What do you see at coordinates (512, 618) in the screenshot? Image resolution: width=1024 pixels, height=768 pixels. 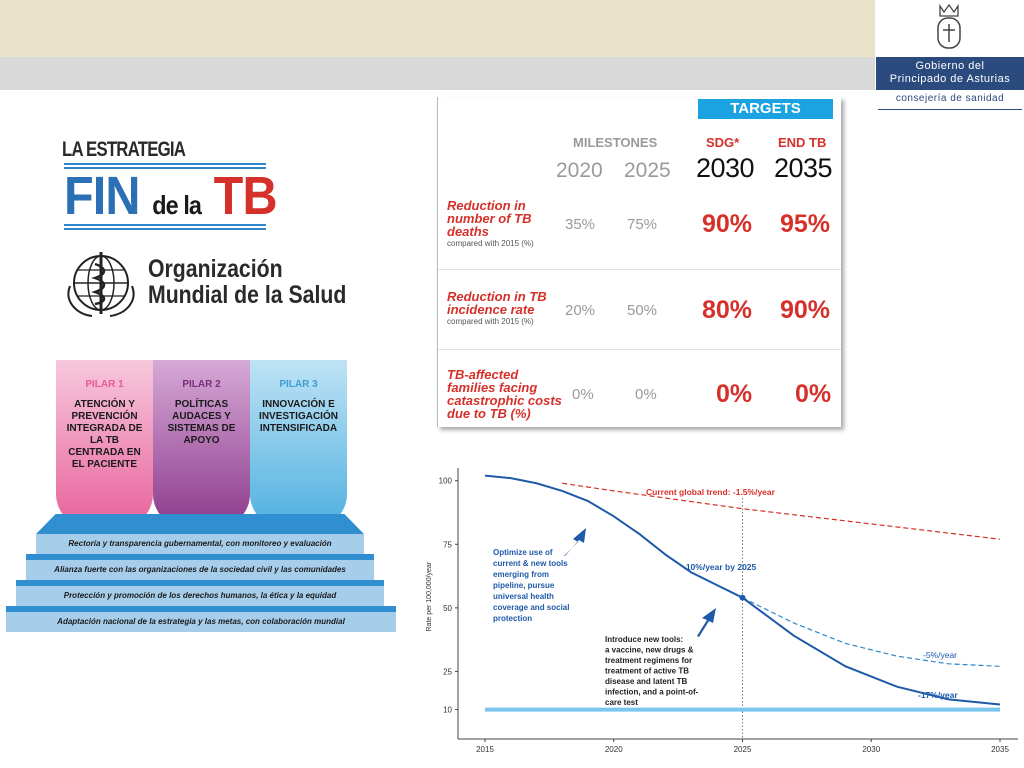 I see `annotation-optimize-line-6: protection` at bounding box center [512, 618].